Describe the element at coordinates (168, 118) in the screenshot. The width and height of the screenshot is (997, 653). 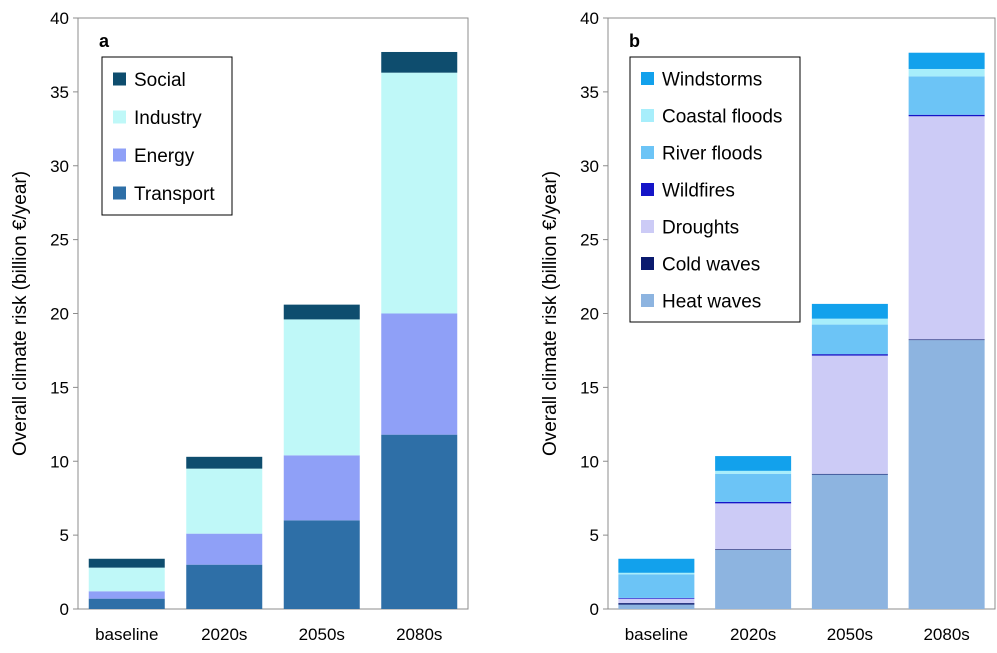
I see `legend-label: Industry` at that location.